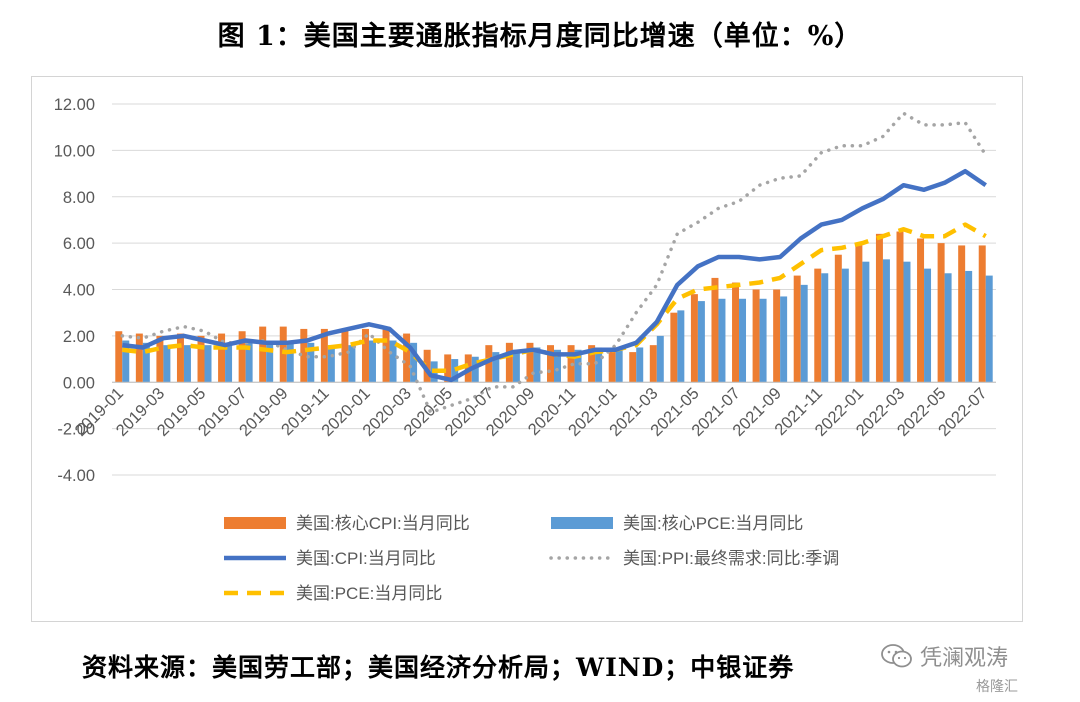 The width and height of the screenshot is (1080, 702). I want to click on y-tick-label: 4.00, so click(79, 291).